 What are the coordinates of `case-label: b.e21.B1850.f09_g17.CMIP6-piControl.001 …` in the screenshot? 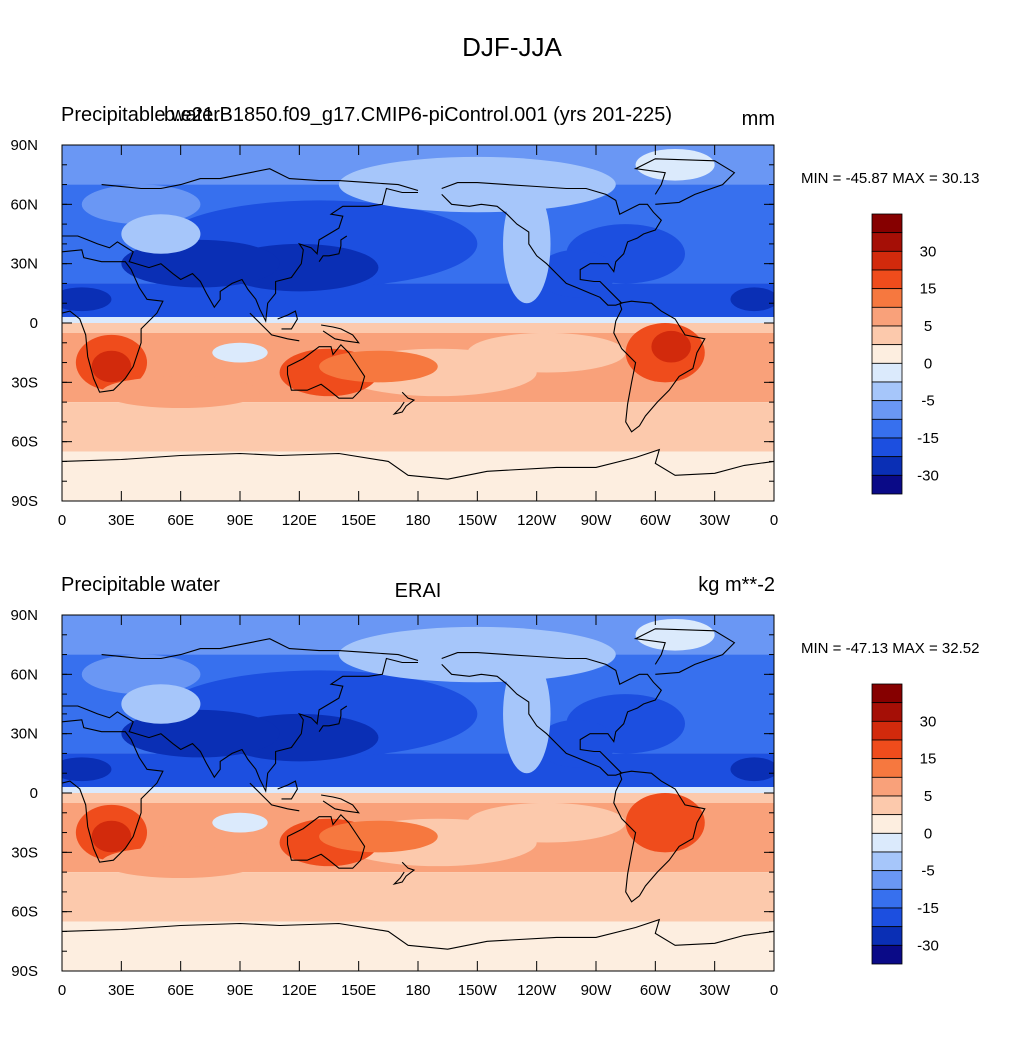 It's located at (418, 115).